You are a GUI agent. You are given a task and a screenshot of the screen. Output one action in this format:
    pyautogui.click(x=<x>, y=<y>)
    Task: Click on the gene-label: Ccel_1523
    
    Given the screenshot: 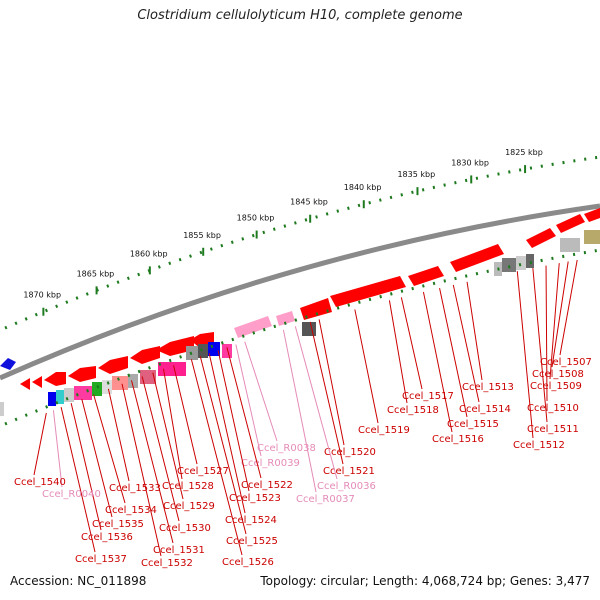 What is the action you would take?
    pyautogui.click(x=255, y=498)
    